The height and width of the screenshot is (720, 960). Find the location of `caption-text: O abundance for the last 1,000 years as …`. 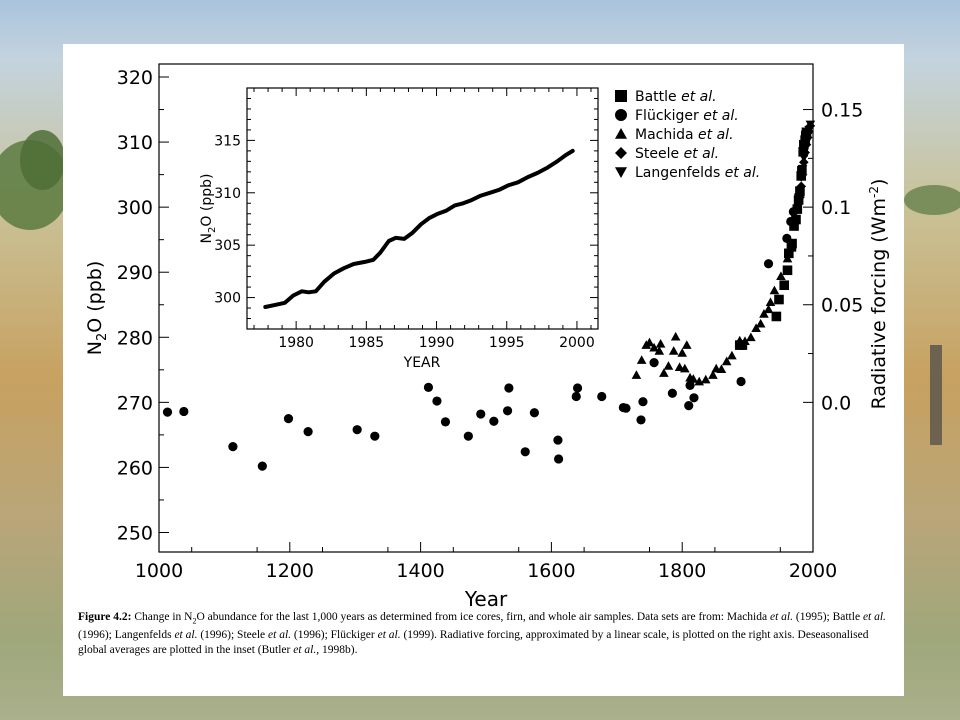

caption-text: O abundance for the last 1,000 years as … is located at coordinates (483, 617).